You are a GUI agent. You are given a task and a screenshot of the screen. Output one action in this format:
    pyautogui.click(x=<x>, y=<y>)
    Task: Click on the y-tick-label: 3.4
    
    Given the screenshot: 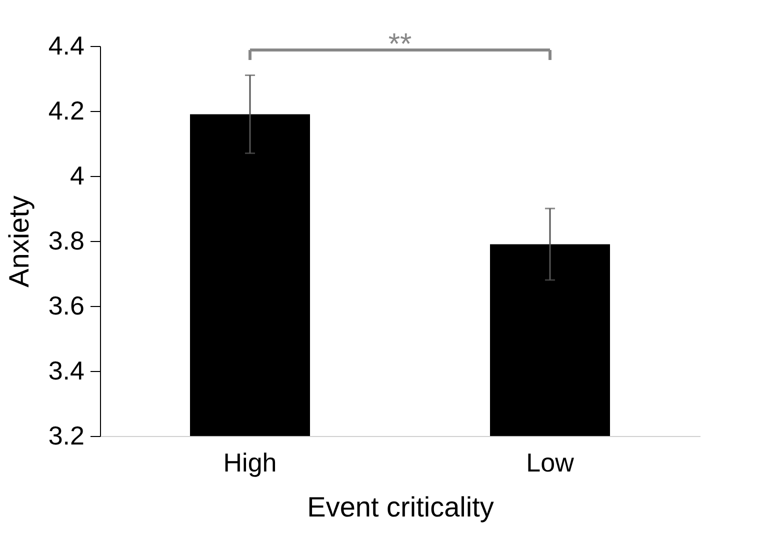 What is the action you would take?
    pyautogui.click(x=66, y=371)
    